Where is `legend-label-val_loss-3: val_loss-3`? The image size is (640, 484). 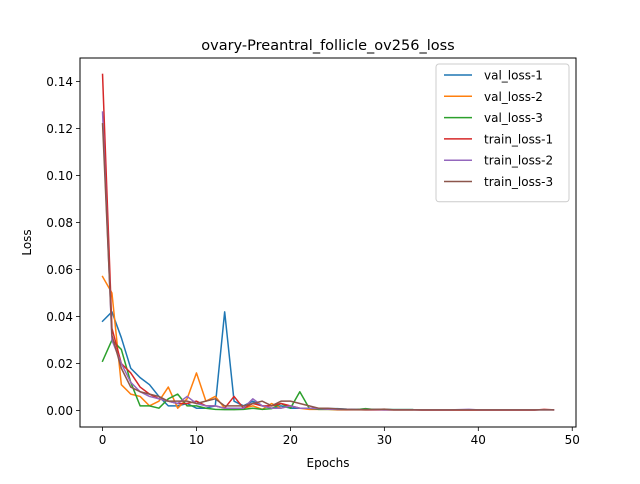
legend-label-val_loss-3: val_loss-3 is located at coordinates (513, 118).